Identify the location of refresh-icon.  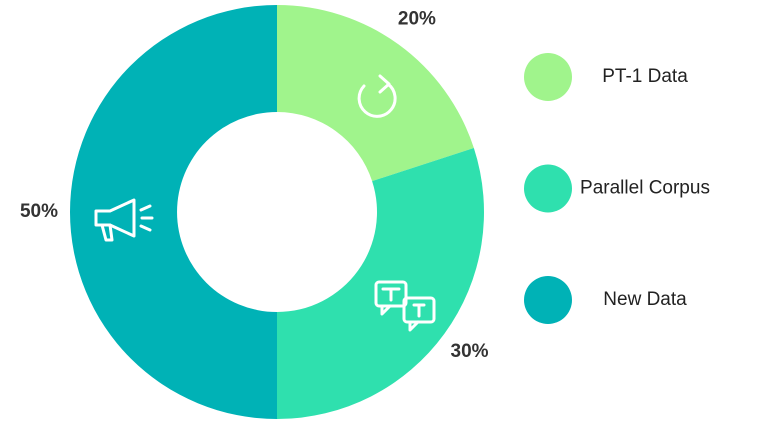
(377, 96).